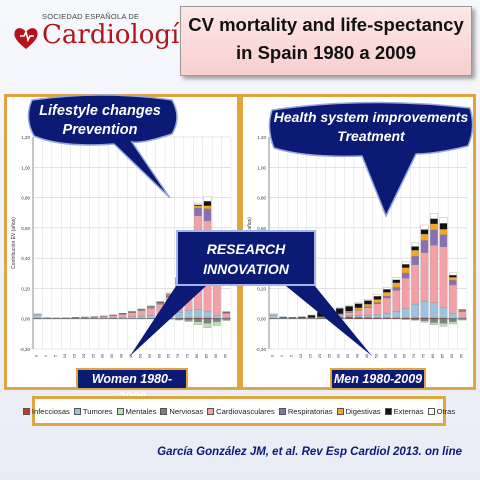 Image resolution: width=480 pixels, height=480 pixels. What do you see at coordinates (25, 167) in the screenshot?
I see `women-ytick-label: 1,00` at bounding box center [25, 167].